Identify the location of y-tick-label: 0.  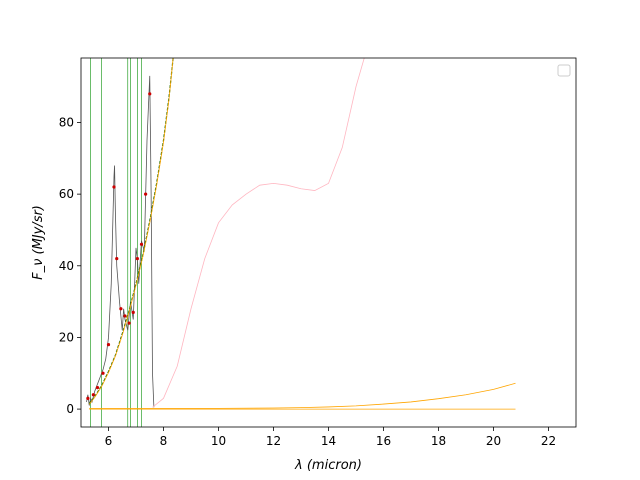
(70, 409).